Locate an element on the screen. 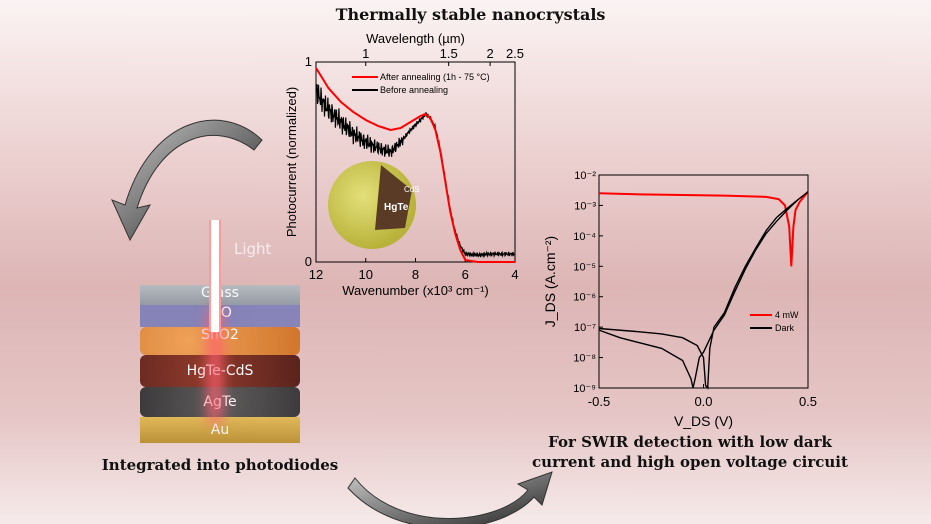 Image resolution: width=931 pixels, height=524 pixels. x-tick-label: 10 is located at coordinates (366, 274).